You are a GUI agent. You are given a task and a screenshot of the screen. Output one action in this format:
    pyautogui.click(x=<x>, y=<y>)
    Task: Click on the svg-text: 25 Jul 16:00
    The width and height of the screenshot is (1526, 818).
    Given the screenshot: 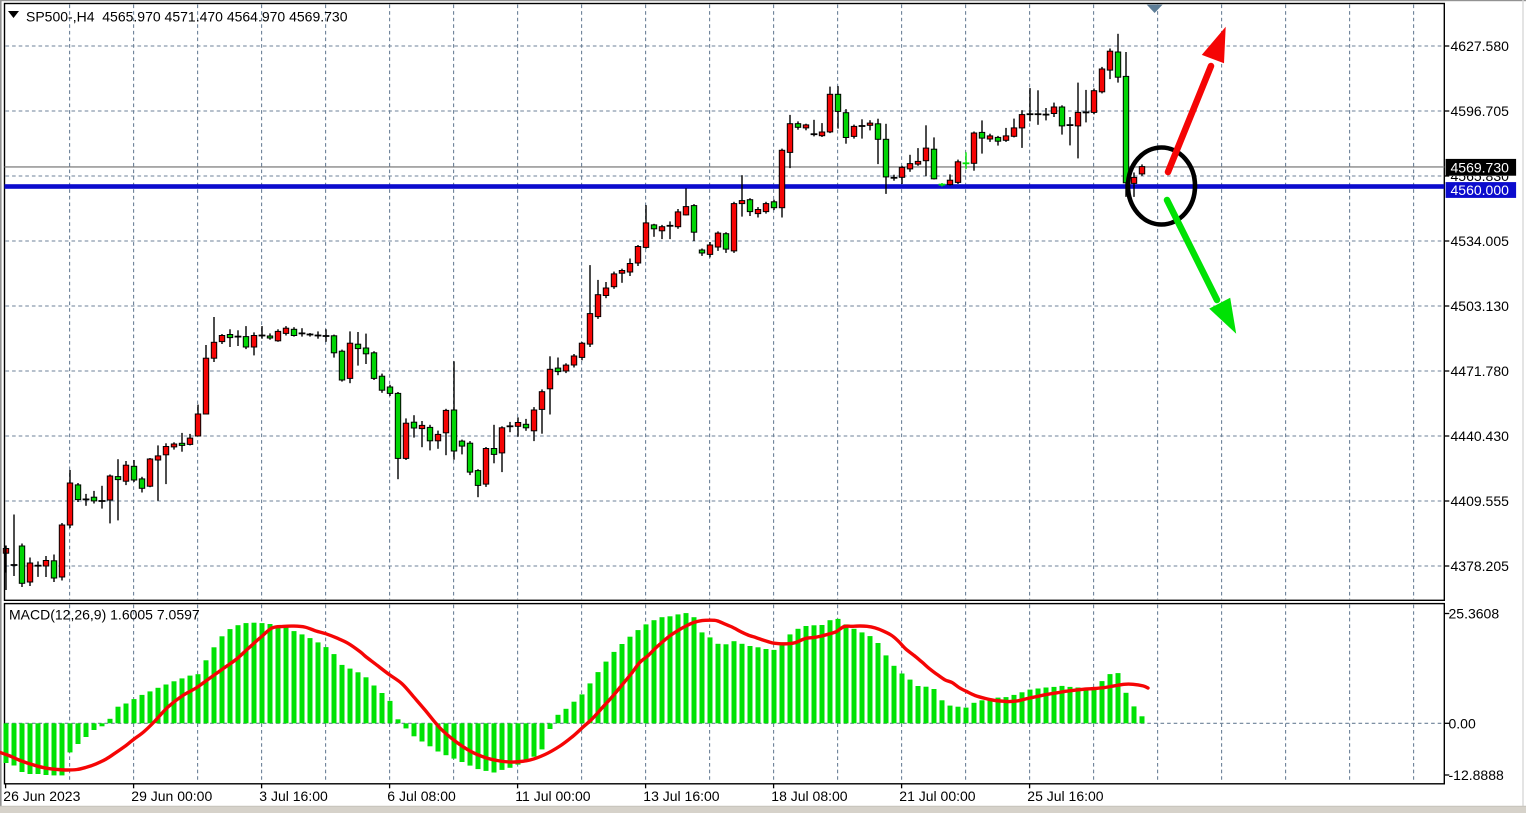 What is the action you would take?
    pyautogui.click(x=1065, y=796)
    